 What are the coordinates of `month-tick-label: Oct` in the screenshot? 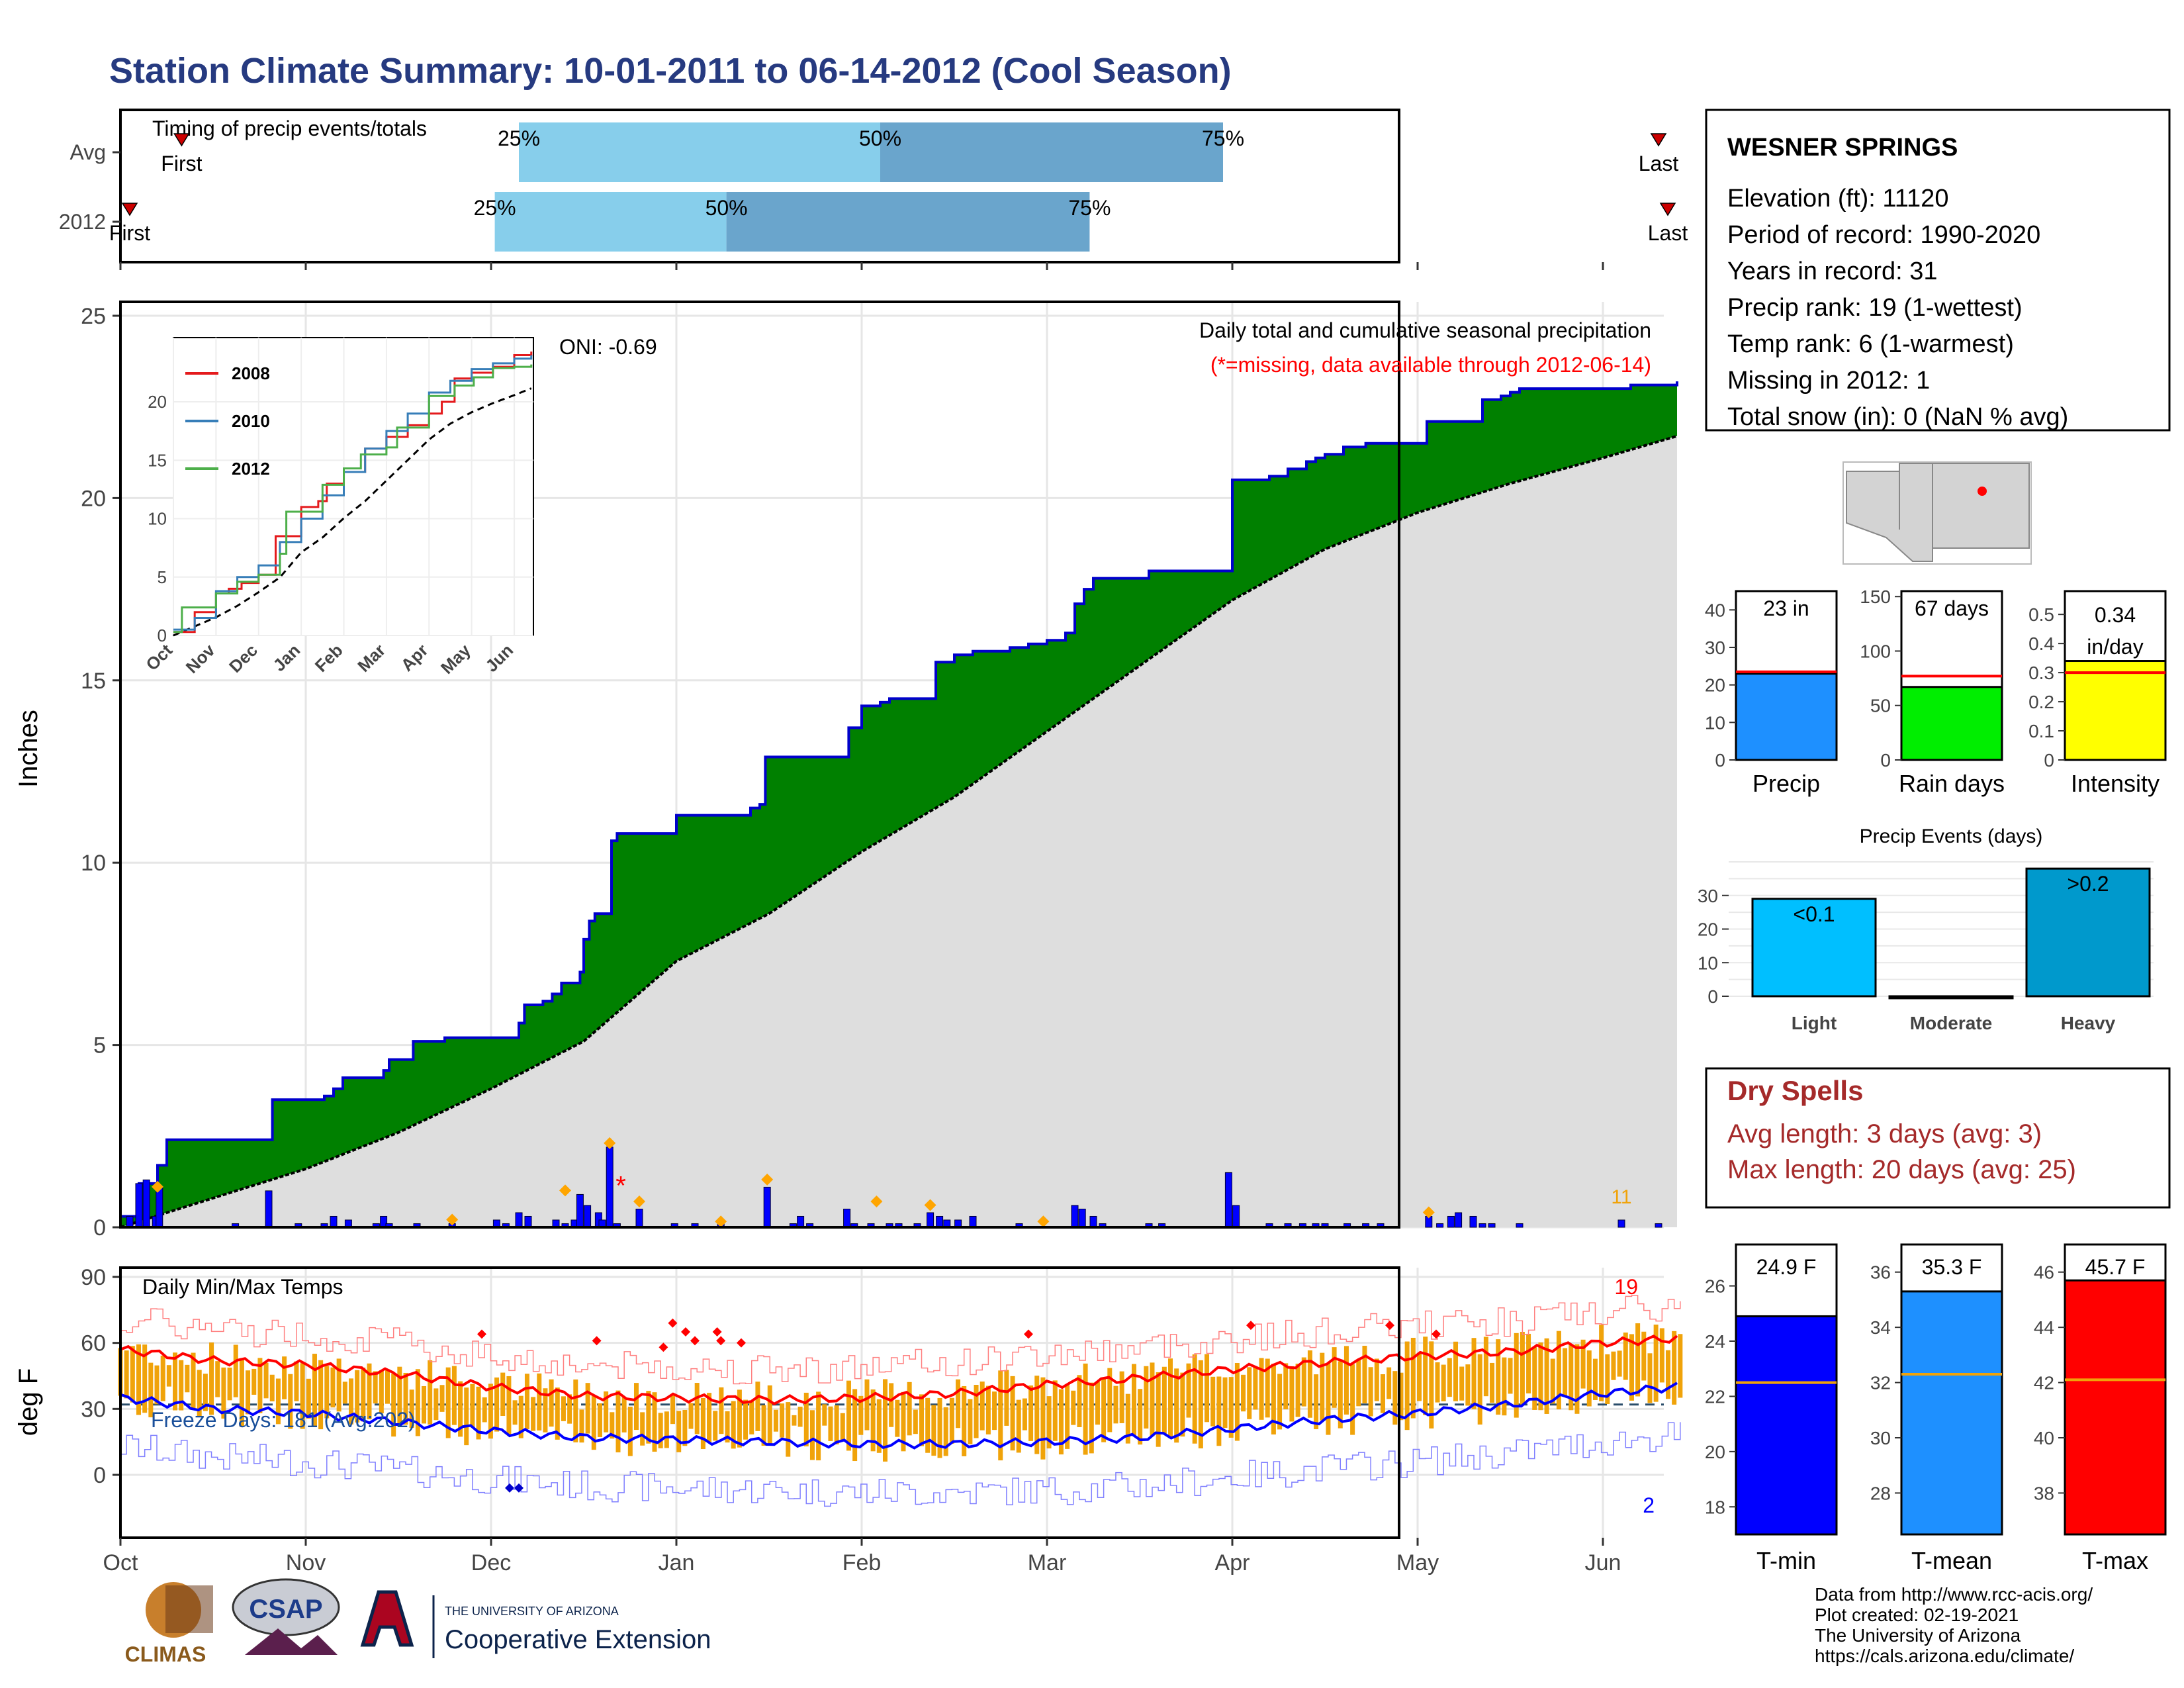 It's located at (121, 1562).